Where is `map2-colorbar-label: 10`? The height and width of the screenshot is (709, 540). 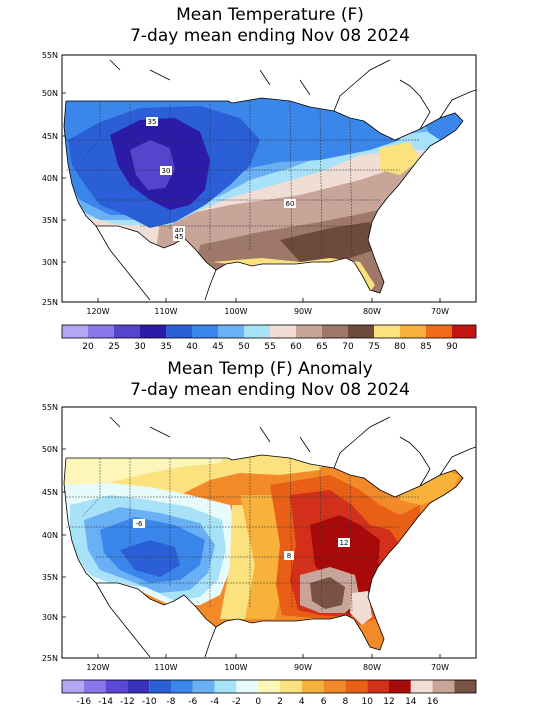 map2-colorbar-label: 10 is located at coordinates (367, 702).